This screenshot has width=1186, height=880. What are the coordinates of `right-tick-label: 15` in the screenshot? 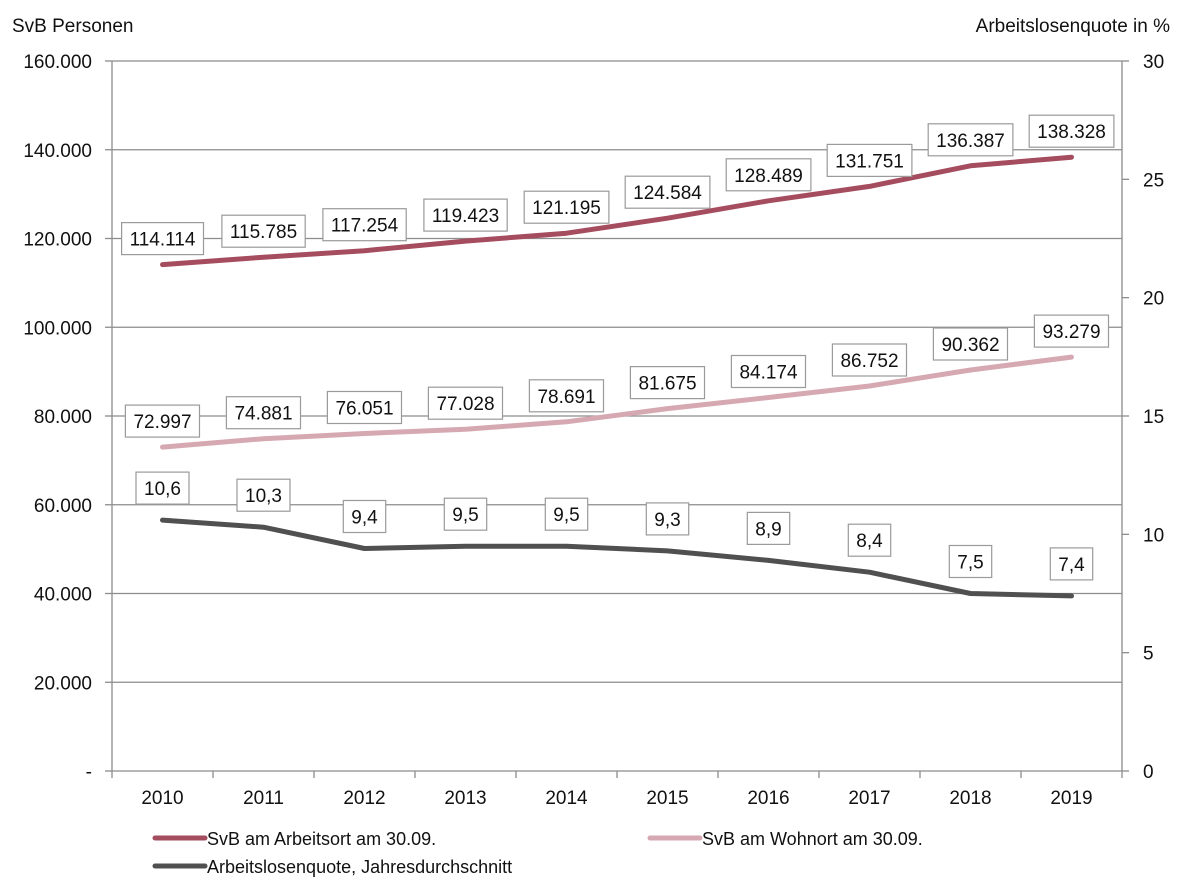 It's located at (1153, 417).